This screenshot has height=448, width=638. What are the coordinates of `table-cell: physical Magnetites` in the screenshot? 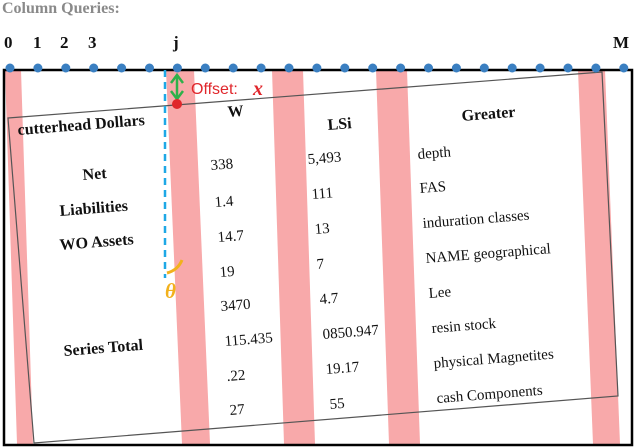 It's located at (493, 359).